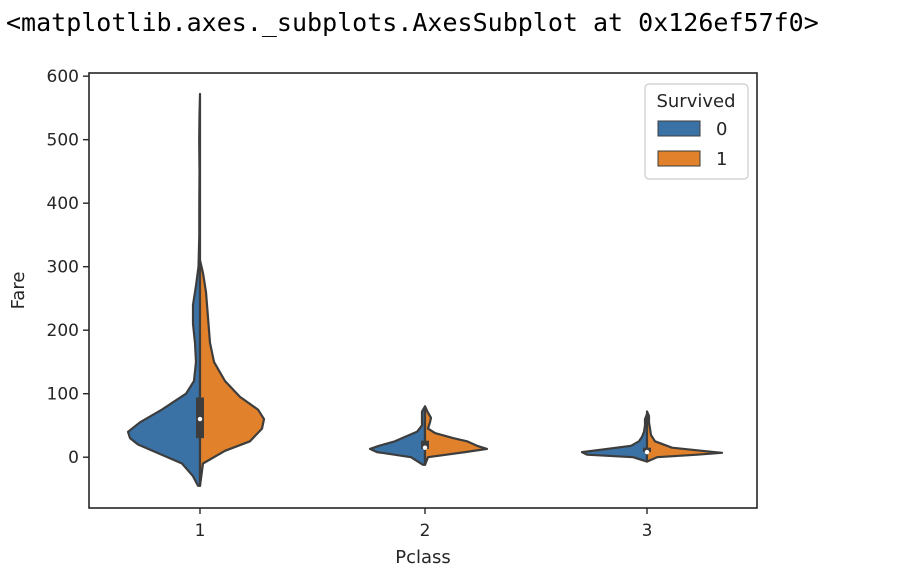 Image resolution: width=924 pixels, height=578 pixels. I want to click on legend-label-0: 0, so click(721, 129).